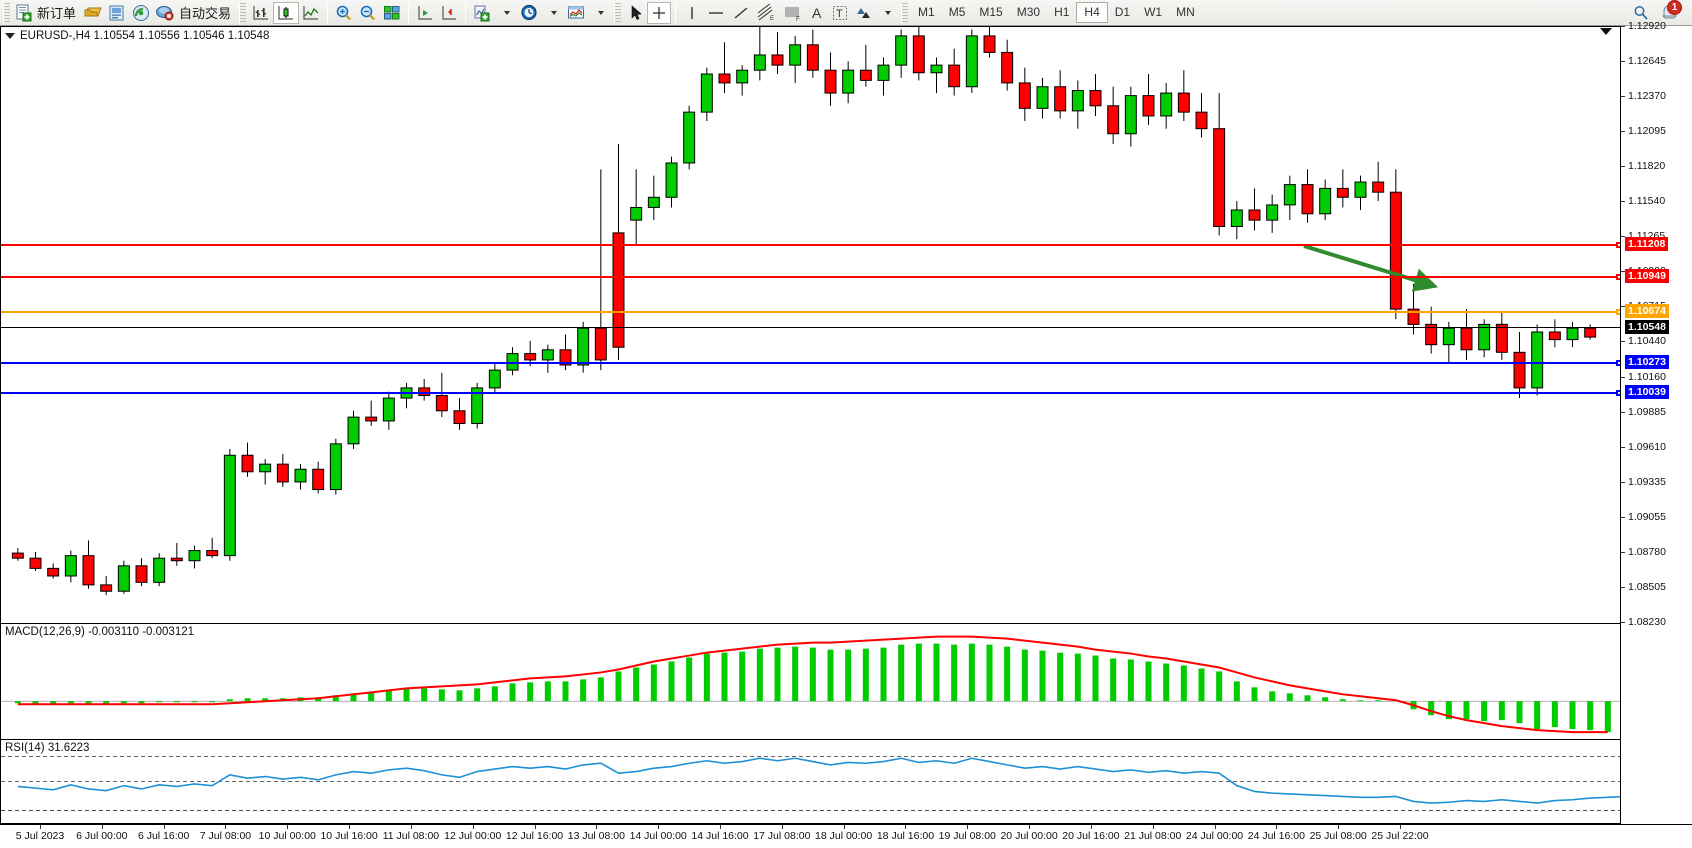  I want to click on chevron-down-icon, so click(506, 12).